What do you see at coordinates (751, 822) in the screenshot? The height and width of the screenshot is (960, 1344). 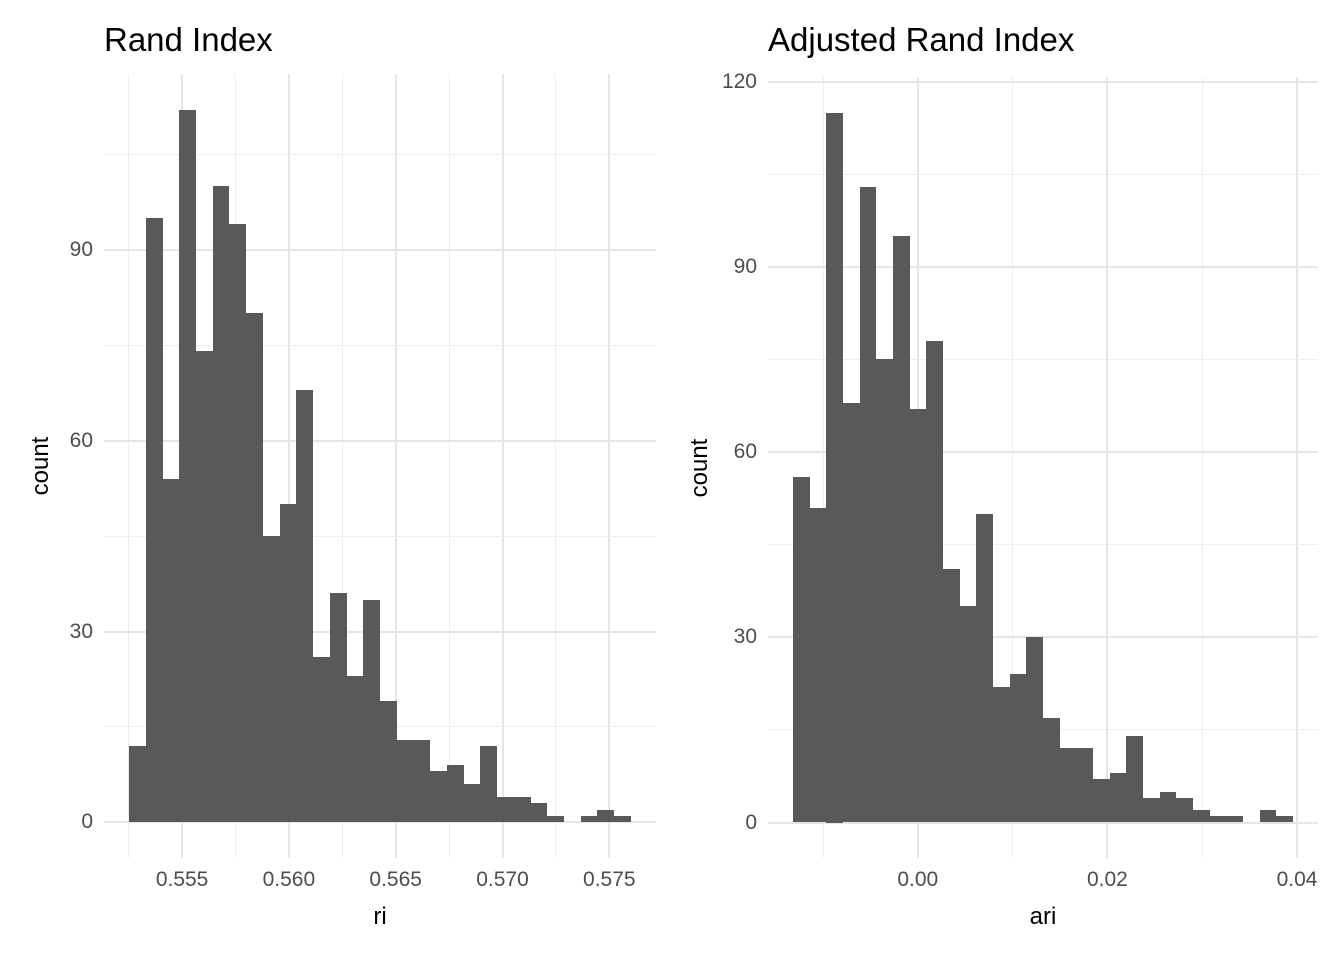 I see `y-tick-label: 0` at bounding box center [751, 822].